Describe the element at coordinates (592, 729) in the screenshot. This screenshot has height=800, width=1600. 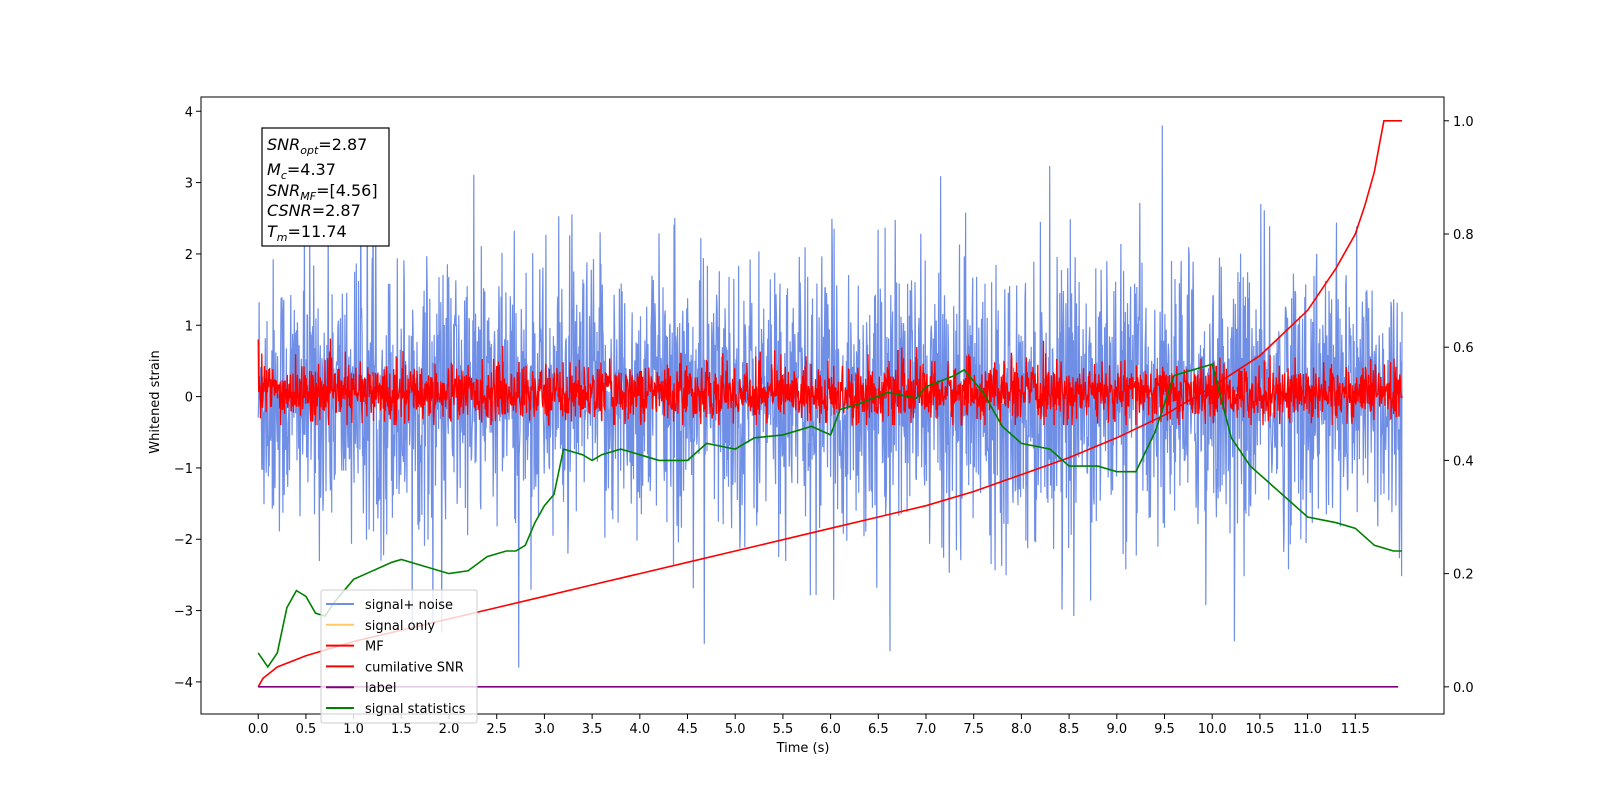
I see `x-tick-label: 3.5` at that location.